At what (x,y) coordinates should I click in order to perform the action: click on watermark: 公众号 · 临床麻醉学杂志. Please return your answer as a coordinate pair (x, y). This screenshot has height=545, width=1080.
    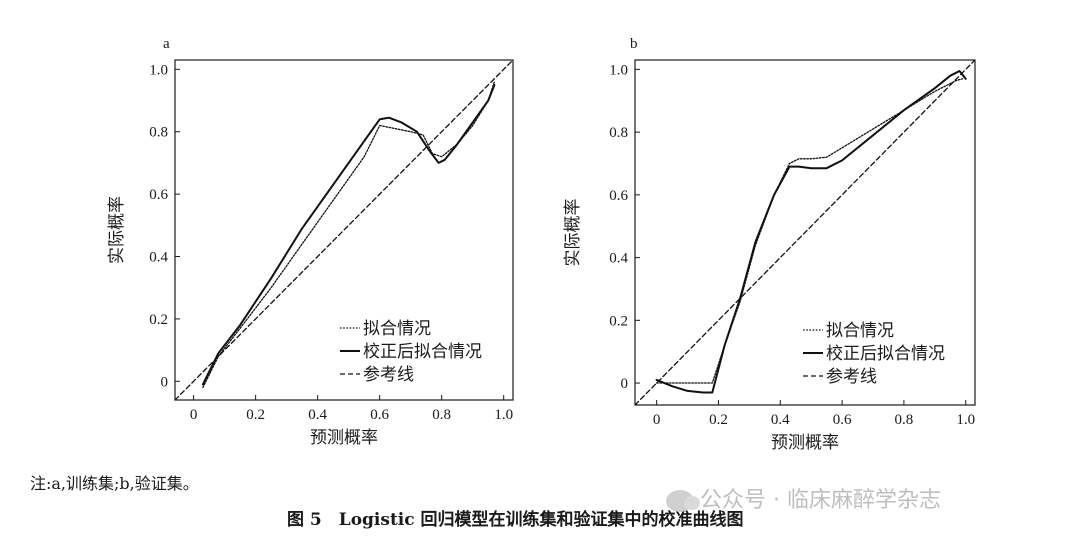
    Looking at the image, I should click on (803, 498).